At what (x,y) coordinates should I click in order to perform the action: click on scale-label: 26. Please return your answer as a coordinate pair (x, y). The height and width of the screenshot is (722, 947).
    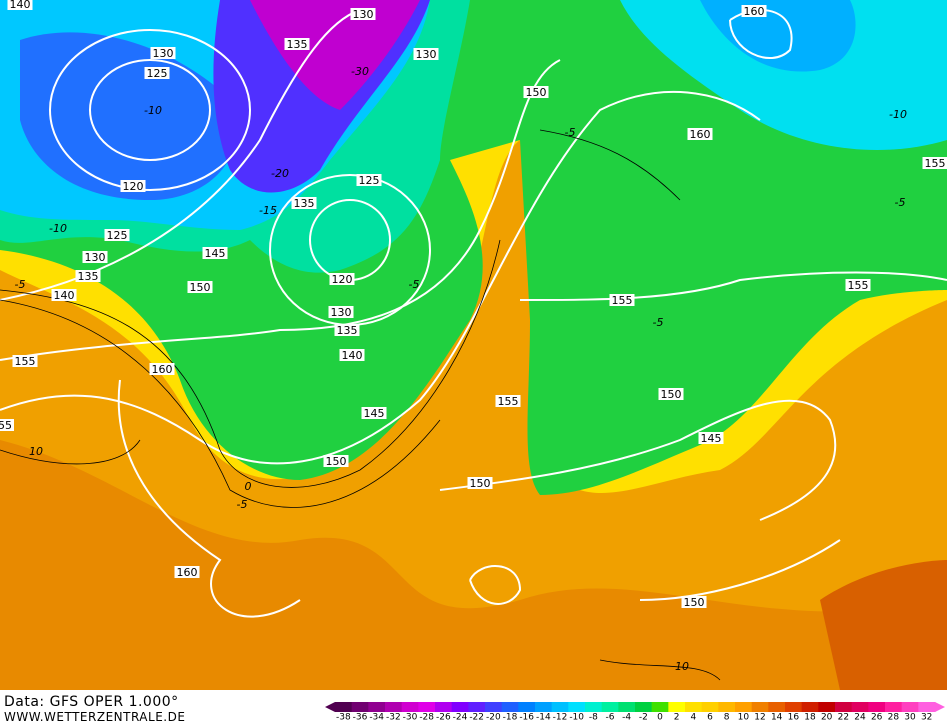
    Looking at the image, I should click on (877, 717).